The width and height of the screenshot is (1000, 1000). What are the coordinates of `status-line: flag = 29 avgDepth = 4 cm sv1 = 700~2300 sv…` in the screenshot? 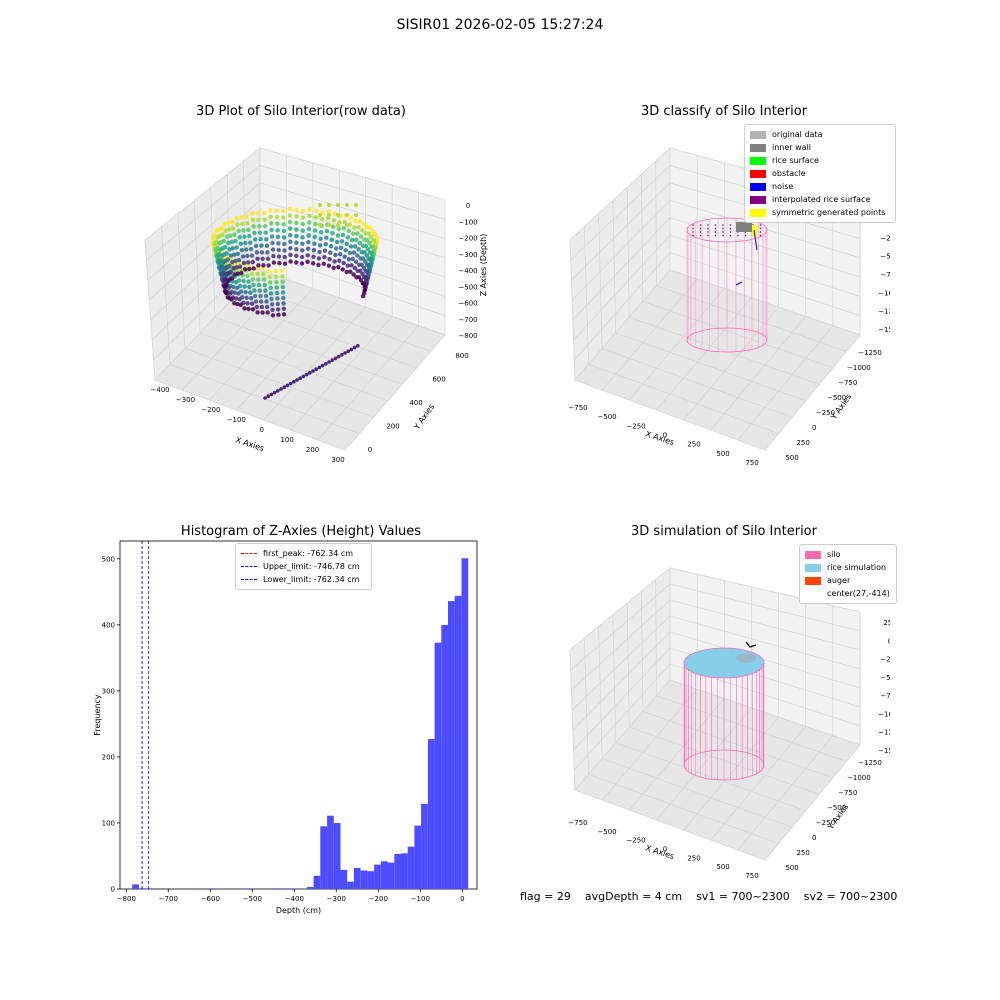 It's located at (715, 896).